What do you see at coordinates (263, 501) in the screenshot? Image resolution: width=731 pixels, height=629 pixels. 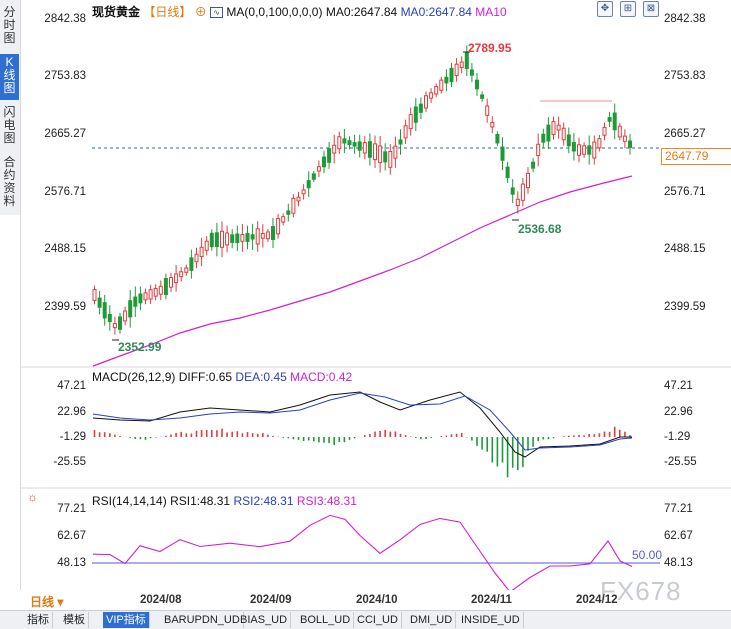 I see `rsi2-value: RSI2:48.31` at bounding box center [263, 501].